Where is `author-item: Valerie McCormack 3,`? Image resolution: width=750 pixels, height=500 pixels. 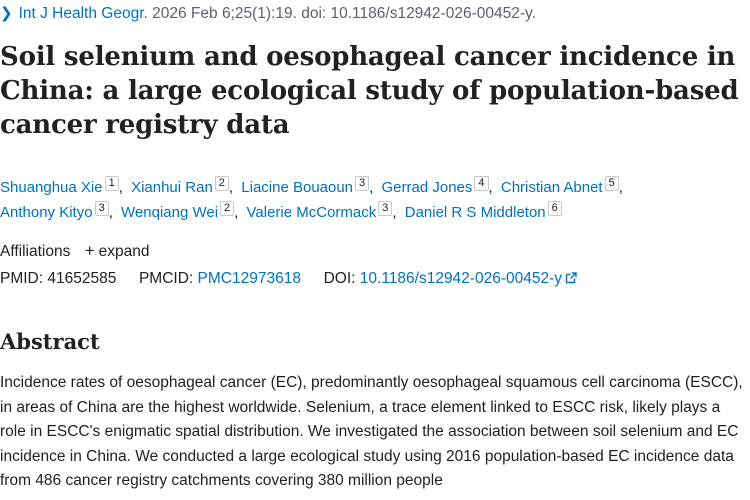 author-item: Valerie McCormack 3, is located at coordinates (321, 211).